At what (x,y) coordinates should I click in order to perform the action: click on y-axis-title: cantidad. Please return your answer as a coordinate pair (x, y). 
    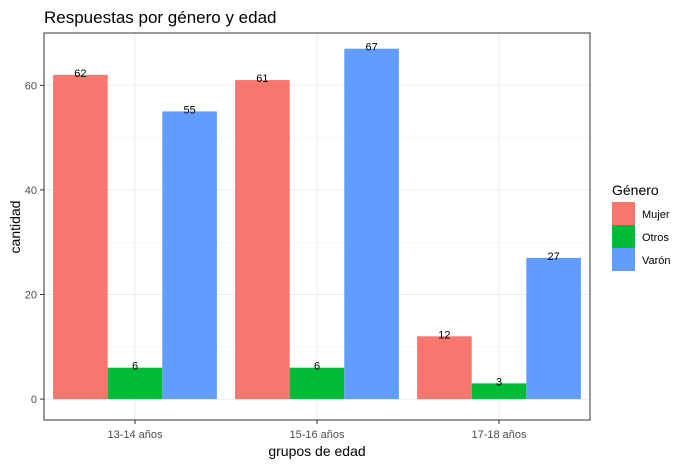
    Looking at the image, I should click on (15, 227).